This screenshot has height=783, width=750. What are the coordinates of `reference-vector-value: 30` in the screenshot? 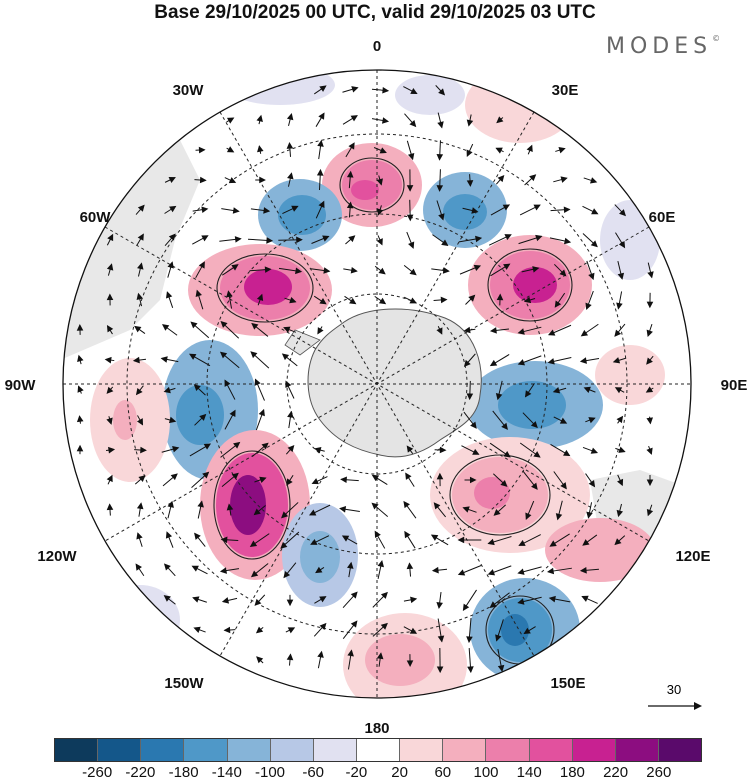 It's located at (674, 689).